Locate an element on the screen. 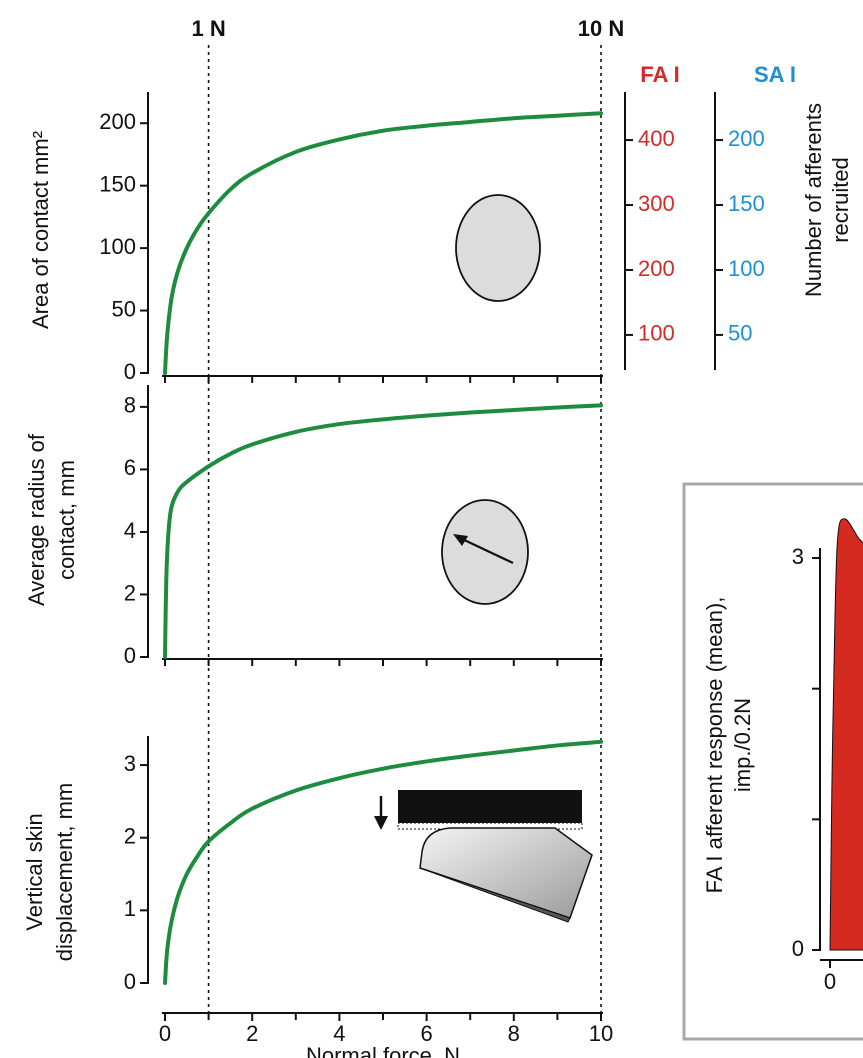 This screenshot has width=863, height=1058. y-tick-label: 150 is located at coordinates (117, 183).